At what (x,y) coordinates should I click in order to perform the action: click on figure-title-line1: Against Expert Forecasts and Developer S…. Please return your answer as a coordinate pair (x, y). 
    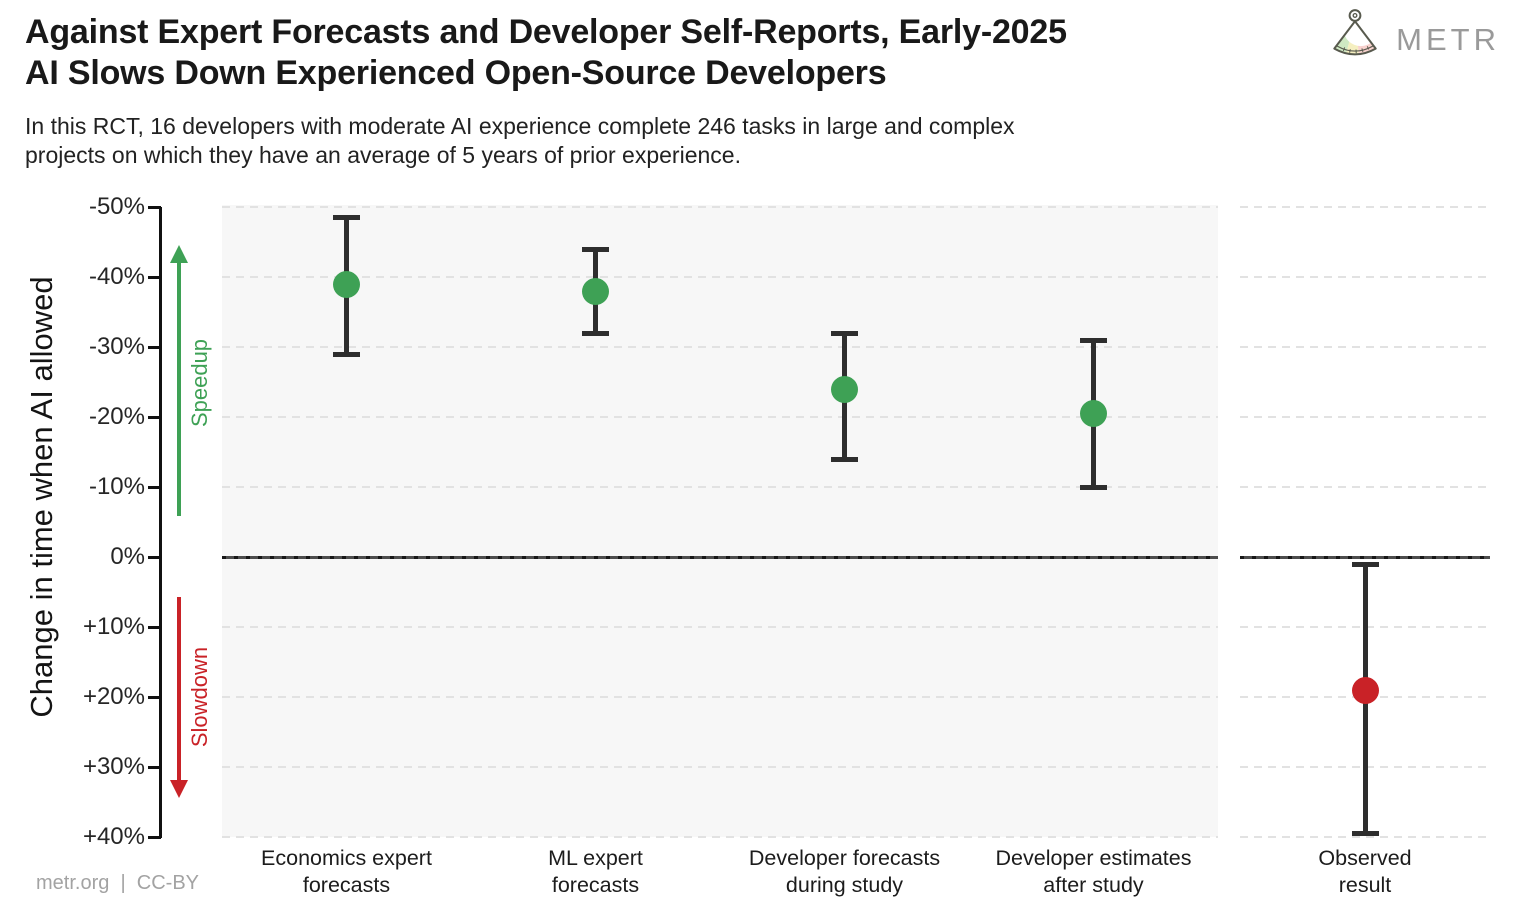
    Looking at the image, I should click on (546, 32).